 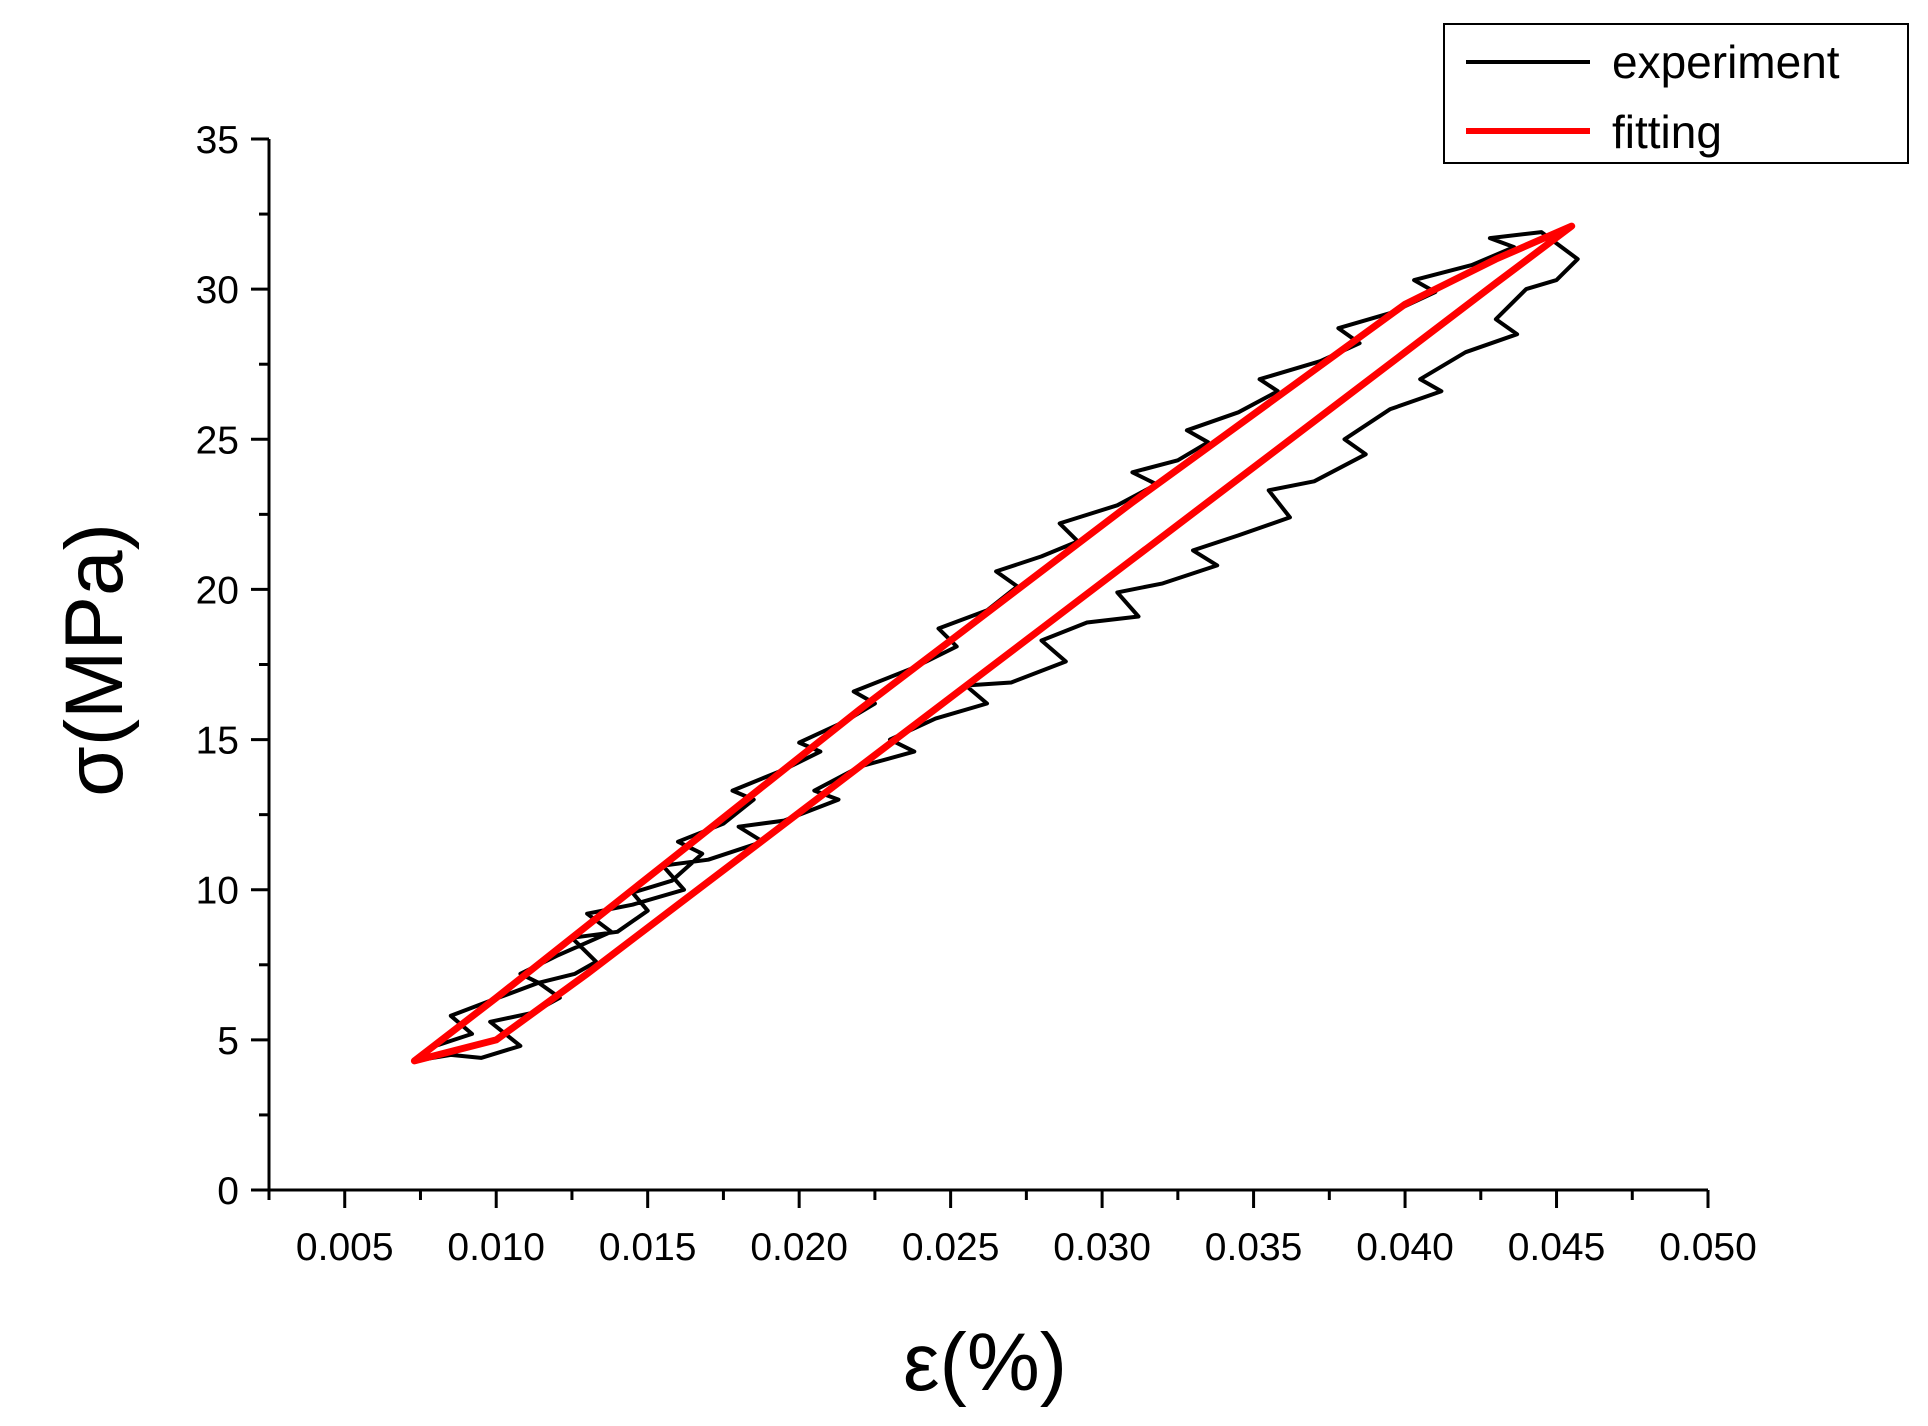 What do you see at coordinates (345, 1247) in the screenshot?
I see `x-tick-label: 0.005` at bounding box center [345, 1247].